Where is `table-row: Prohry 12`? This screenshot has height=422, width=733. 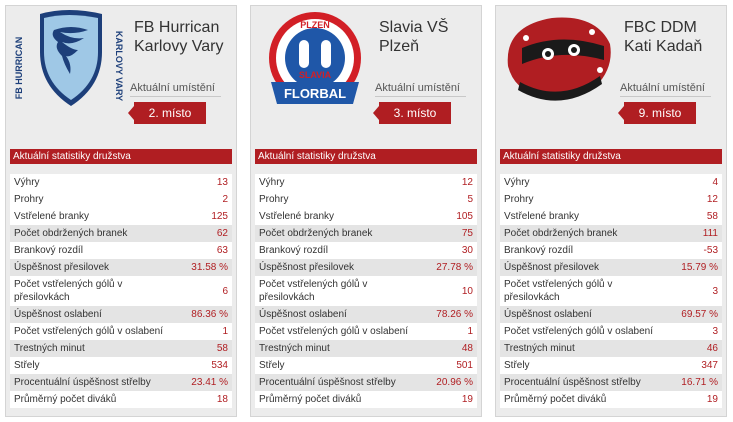 table-row: Prohry 12 is located at coordinates (611, 199).